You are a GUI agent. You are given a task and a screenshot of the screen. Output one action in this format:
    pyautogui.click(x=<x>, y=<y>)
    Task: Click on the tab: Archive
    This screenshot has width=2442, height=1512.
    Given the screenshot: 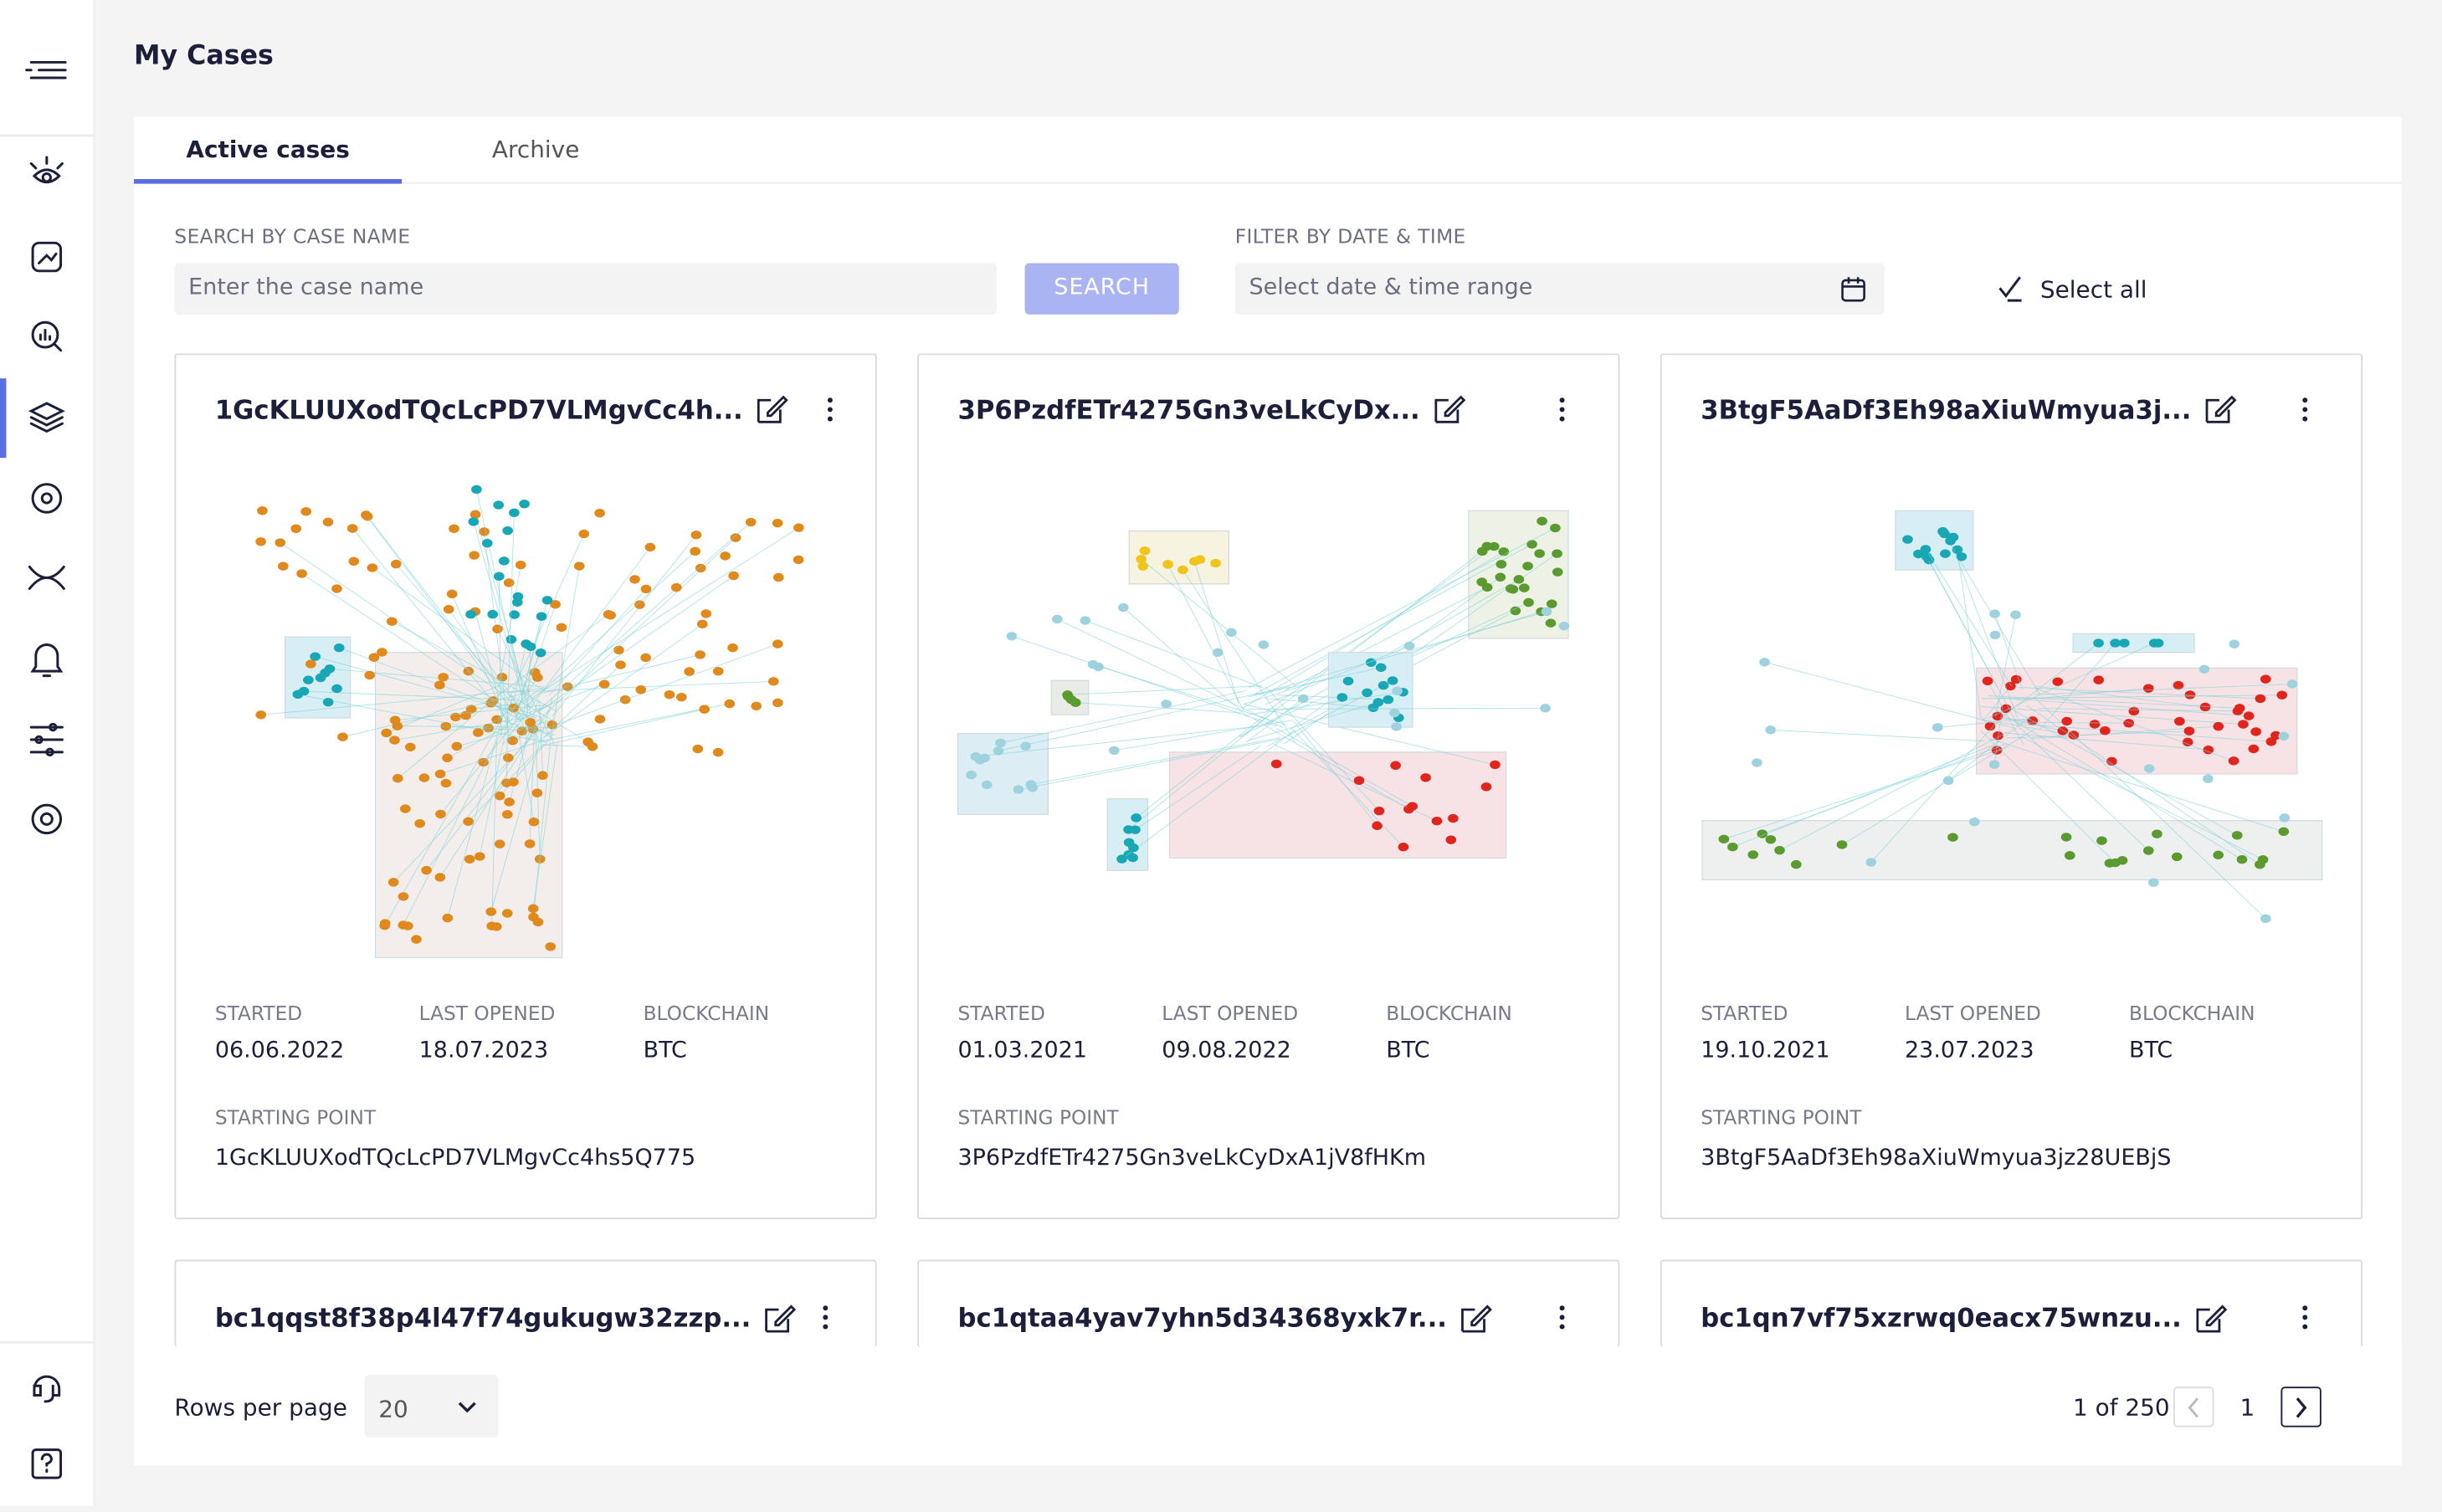 What is the action you would take?
    pyautogui.click(x=535, y=149)
    